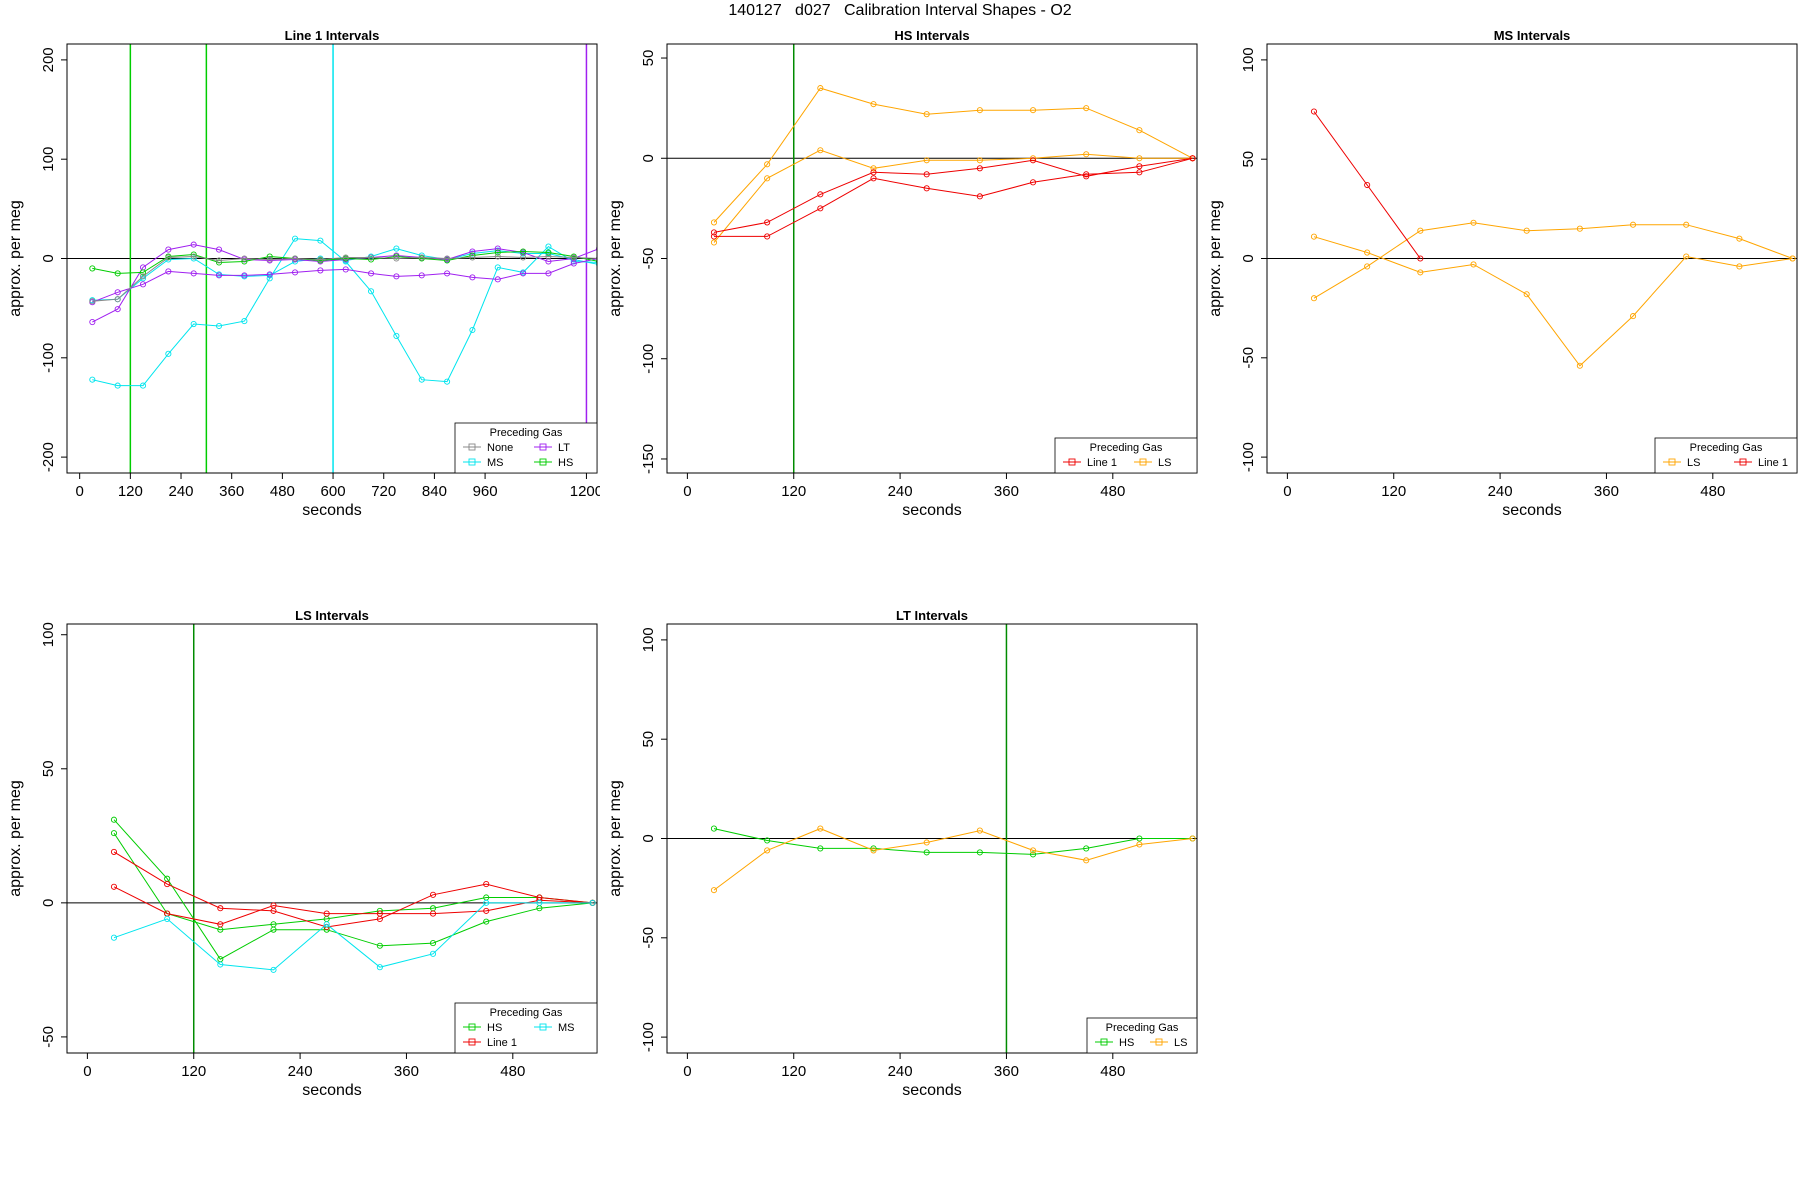 This screenshot has height=1200, width=1800. Describe the element at coordinates (48, 457) in the screenshot. I see `y-tick-label: -200` at that location.